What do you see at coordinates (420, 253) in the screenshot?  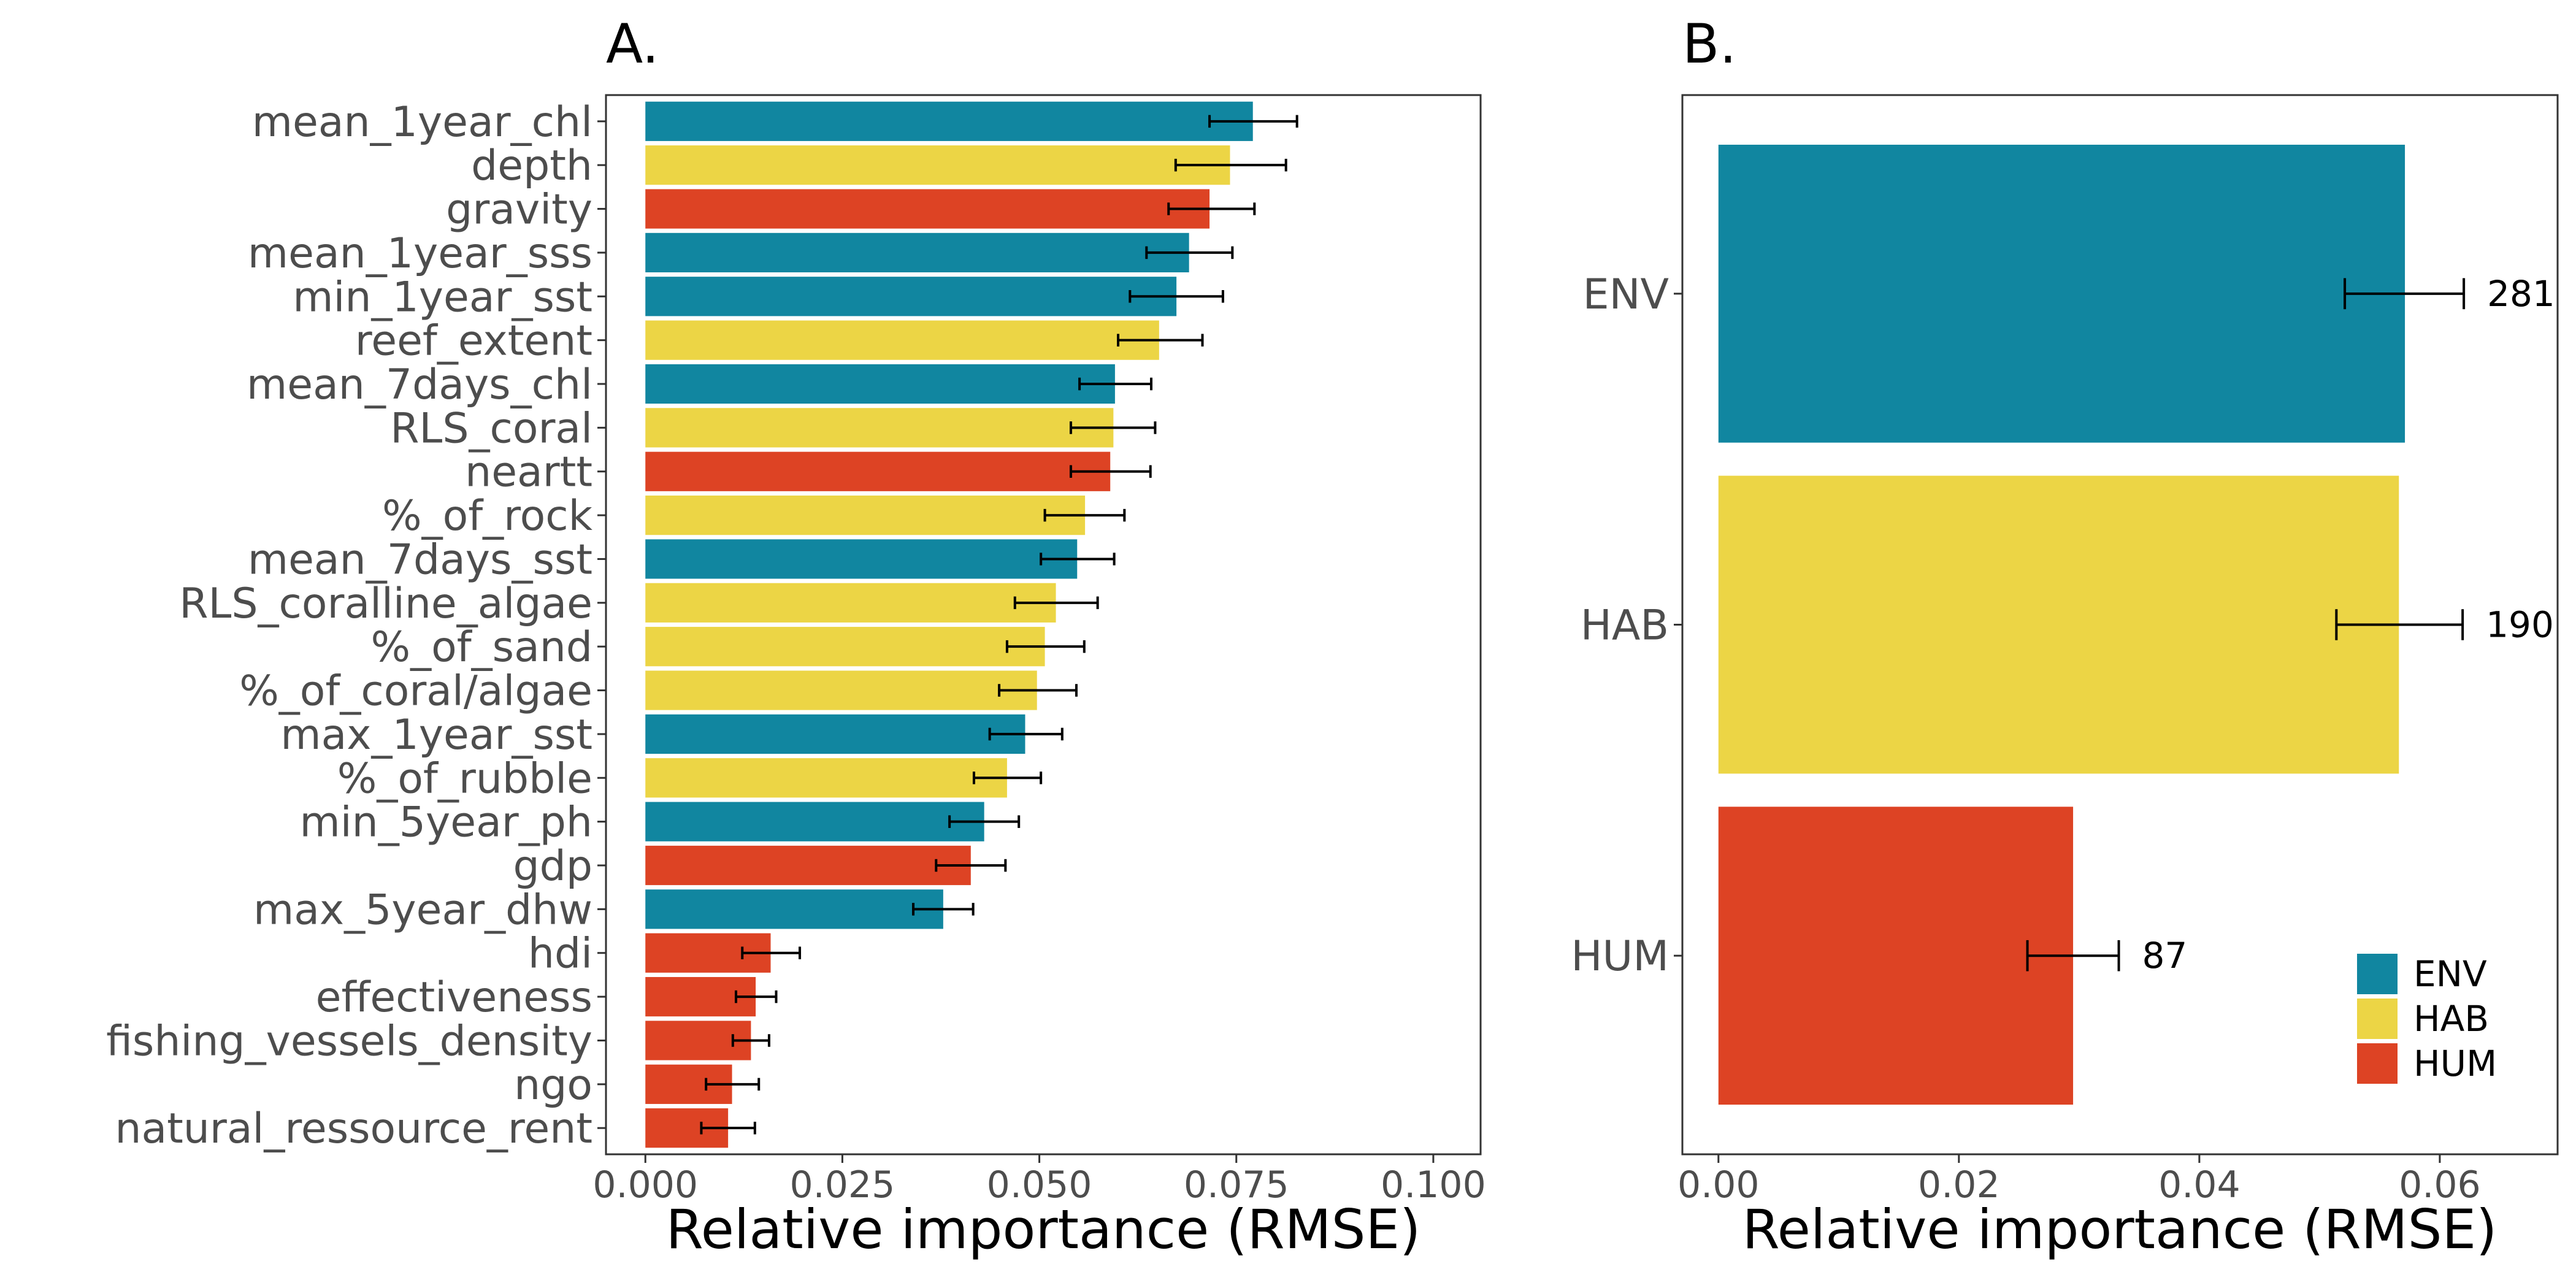 I see `y-tick-label: mean_1year_sss` at bounding box center [420, 253].